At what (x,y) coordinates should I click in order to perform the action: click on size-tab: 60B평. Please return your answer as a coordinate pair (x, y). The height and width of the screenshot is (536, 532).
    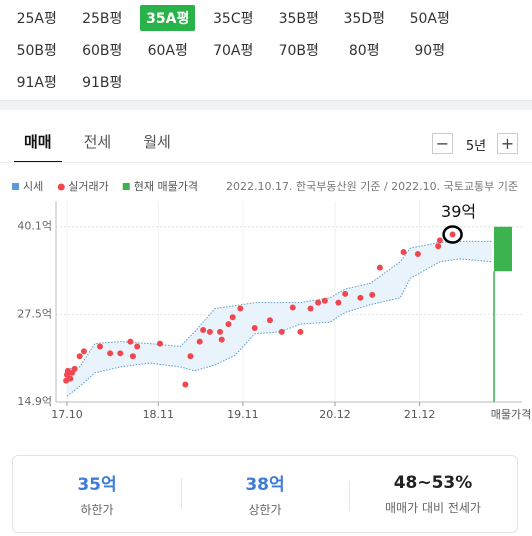
    Looking at the image, I should click on (103, 50).